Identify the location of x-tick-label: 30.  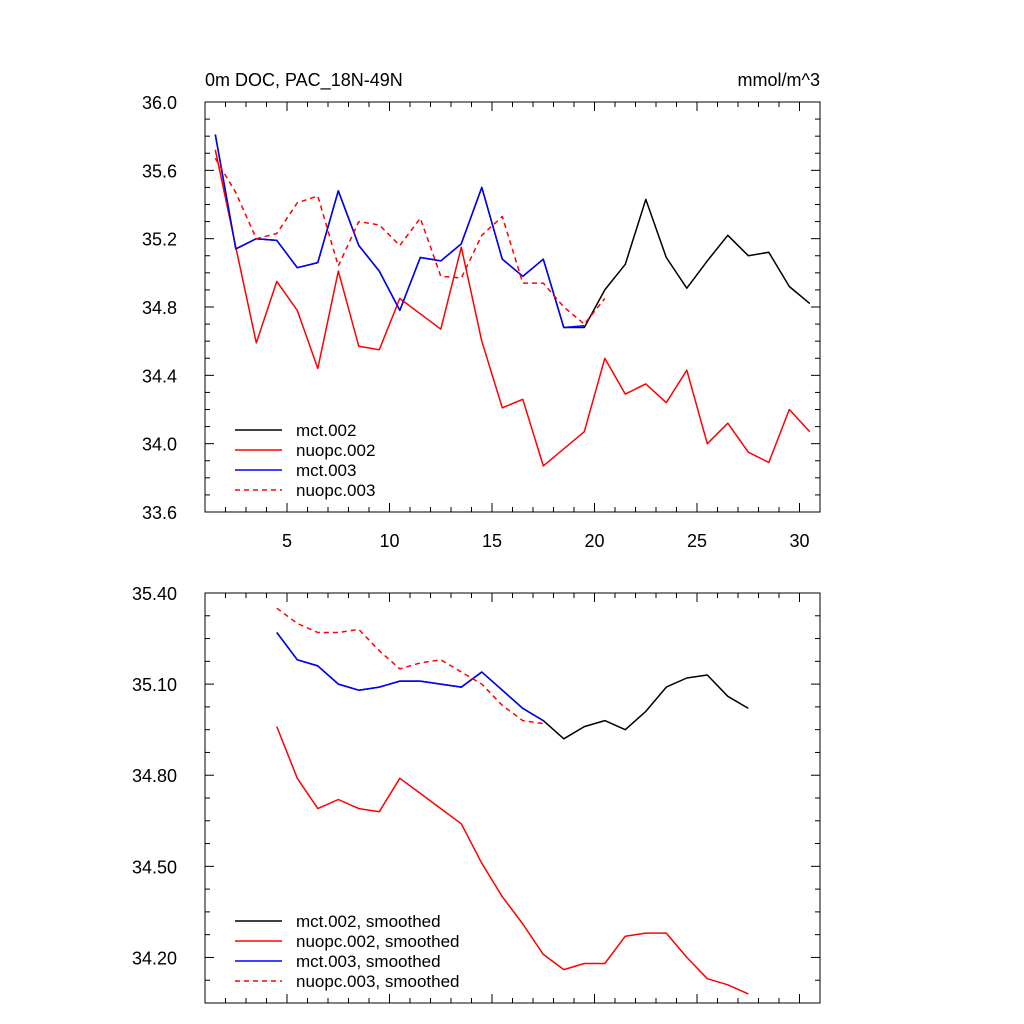
(799, 541).